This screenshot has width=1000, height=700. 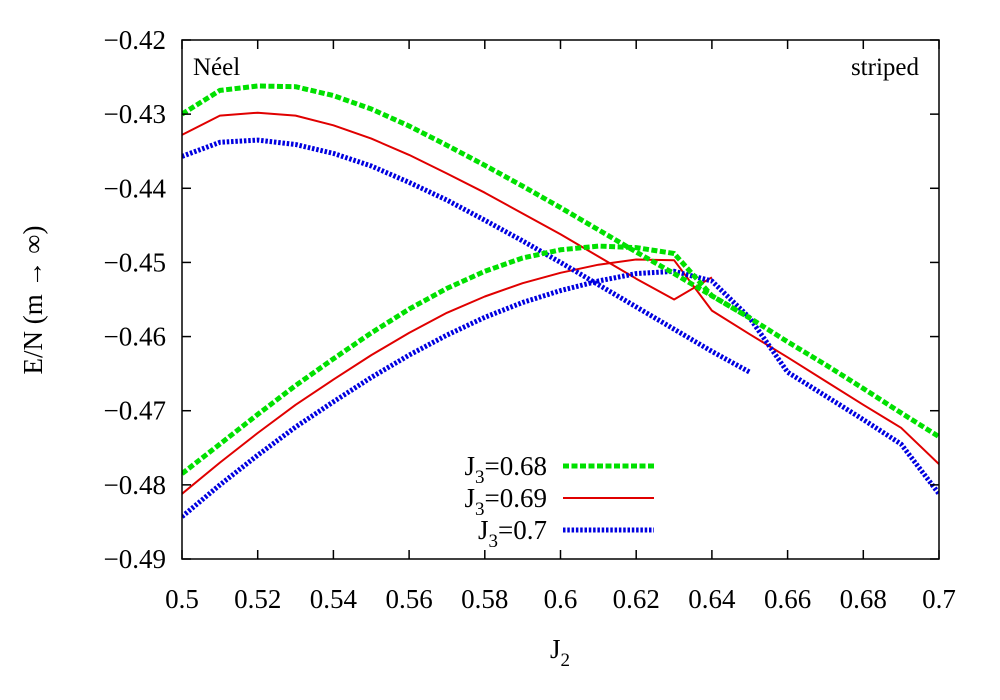 I want to click on y-tick-label: −0.49, so click(x=135, y=559).